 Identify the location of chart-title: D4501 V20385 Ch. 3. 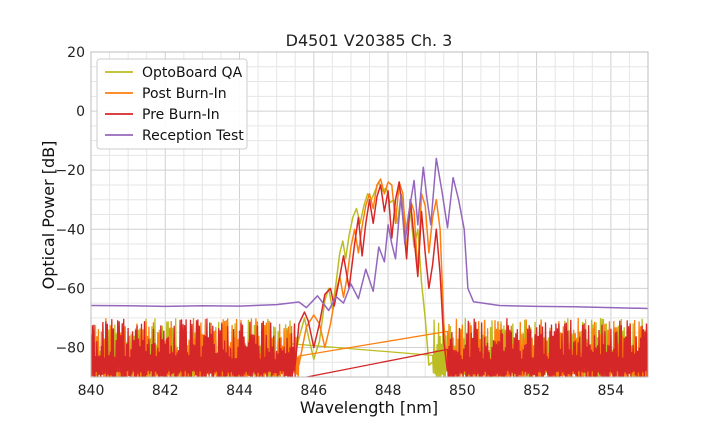
(369, 40).